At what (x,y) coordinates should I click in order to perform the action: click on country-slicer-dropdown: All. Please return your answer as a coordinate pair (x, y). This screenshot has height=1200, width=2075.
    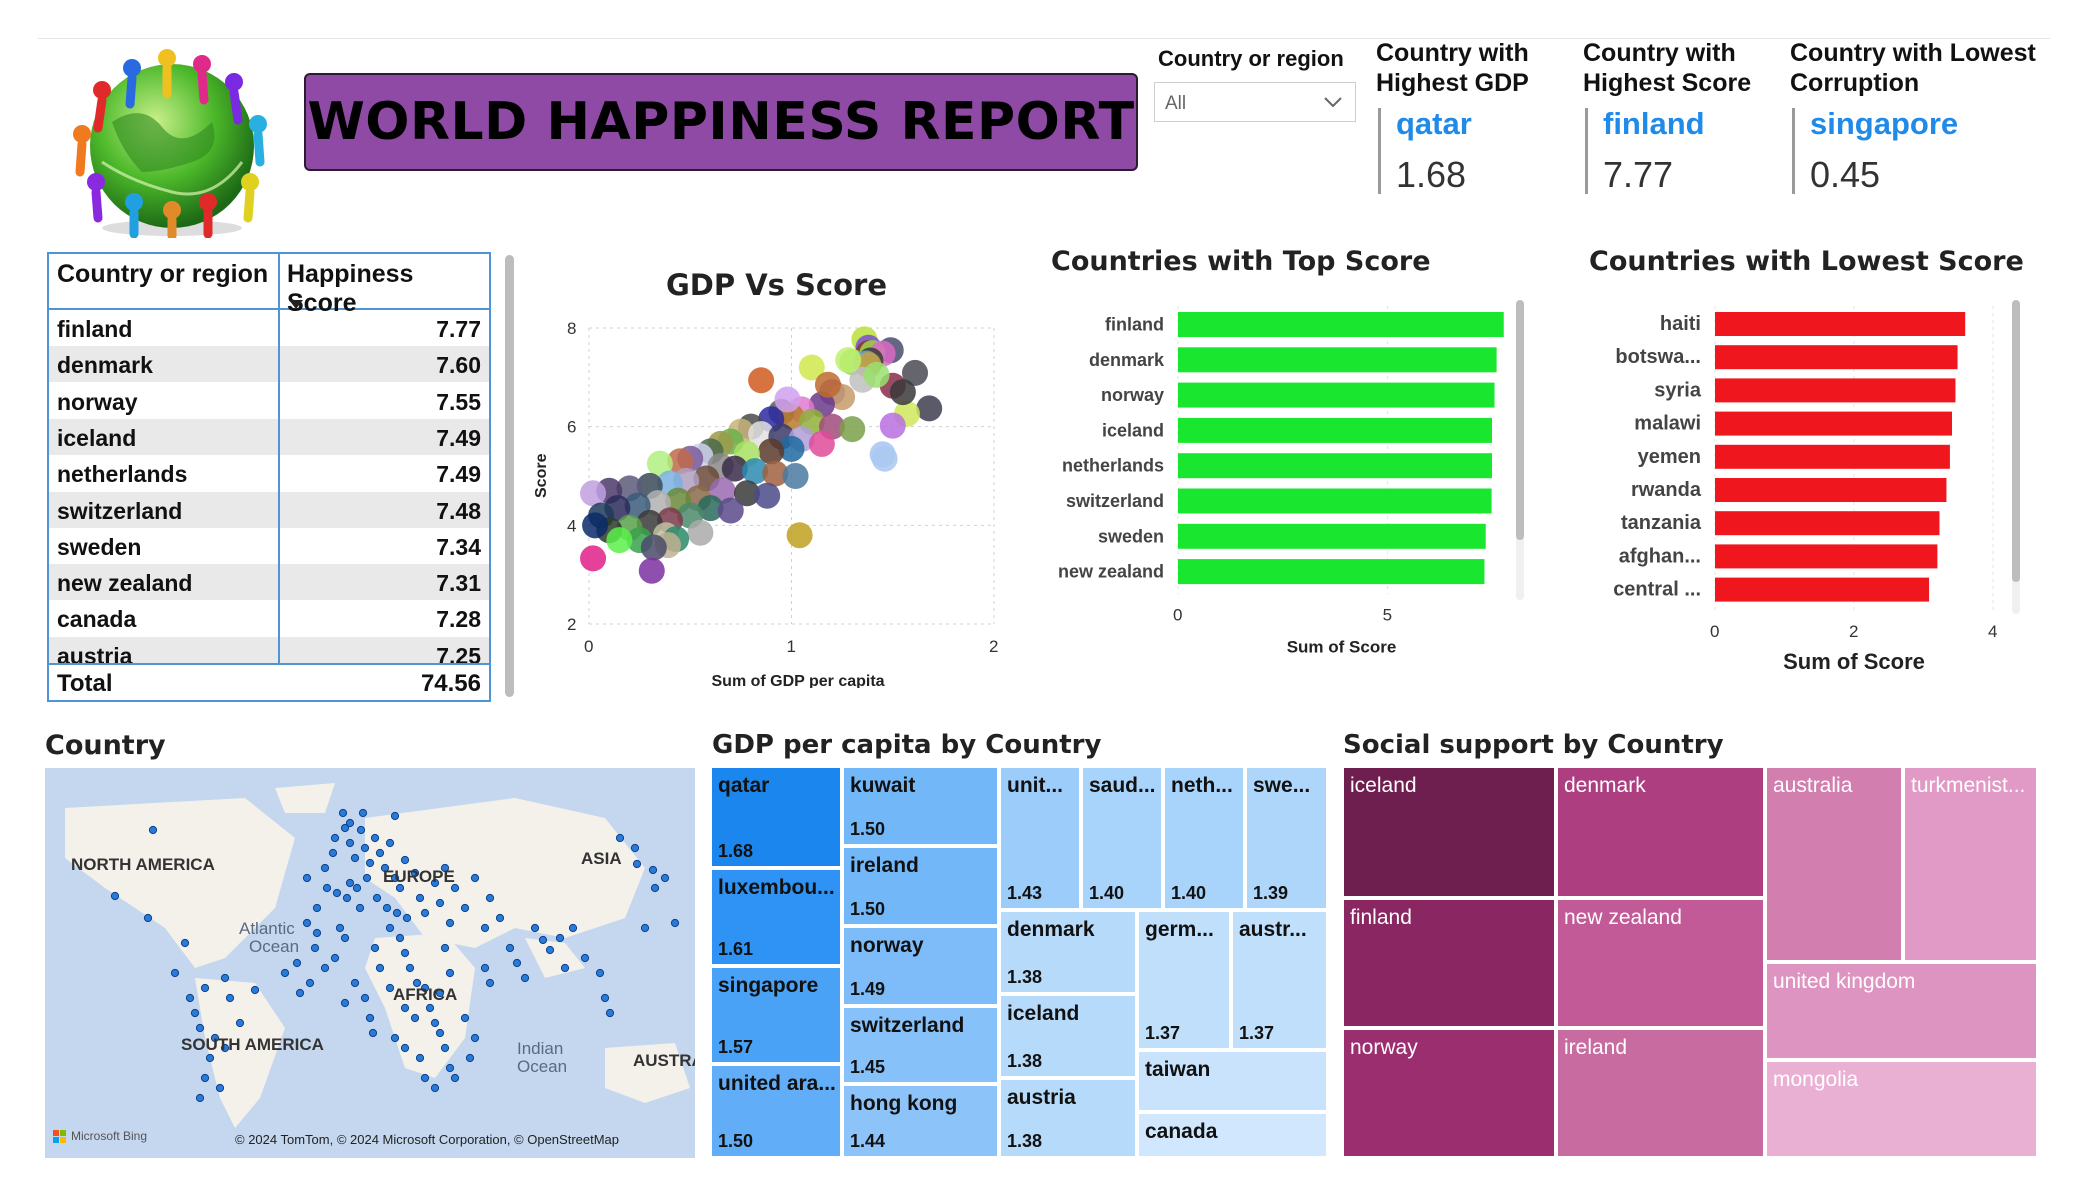
    Looking at the image, I should click on (1255, 102).